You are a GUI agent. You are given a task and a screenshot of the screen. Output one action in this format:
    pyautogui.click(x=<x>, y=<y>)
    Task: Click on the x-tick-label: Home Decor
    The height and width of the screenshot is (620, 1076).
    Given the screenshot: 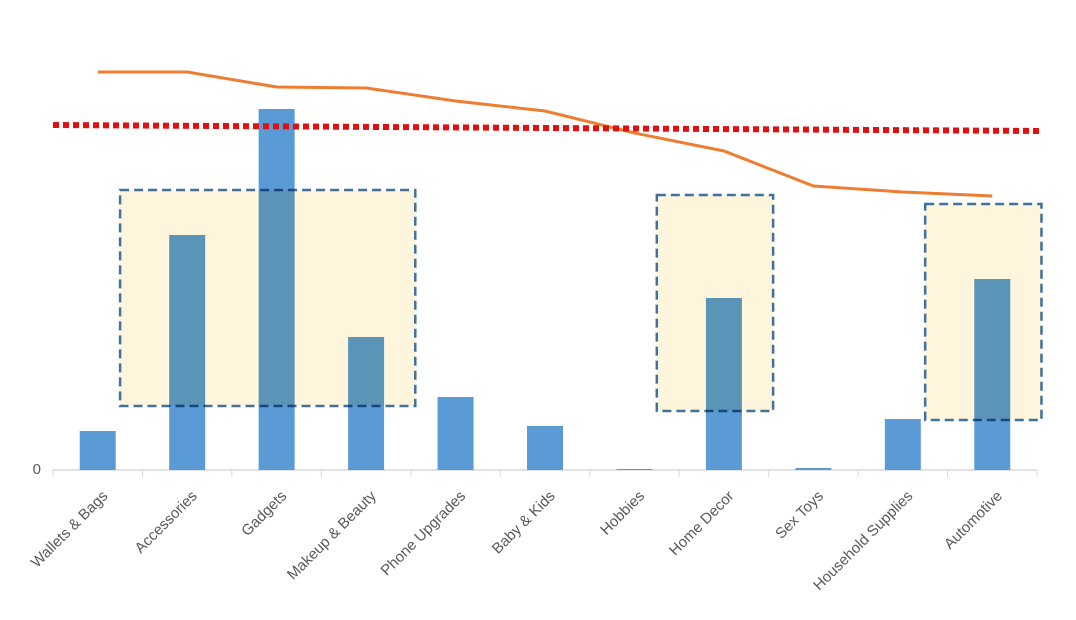 What is the action you would take?
    pyautogui.click(x=702, y=524)
    